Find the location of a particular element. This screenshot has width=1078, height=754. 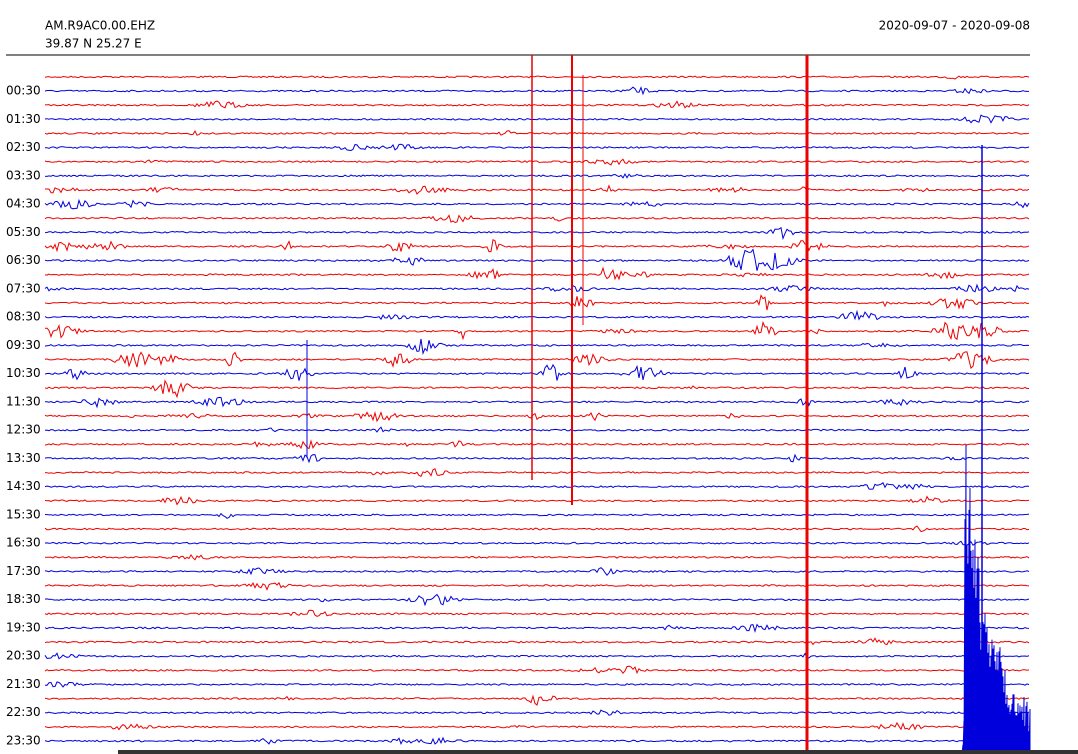

time-label: 01:30 is located at coordinates (23, 119).